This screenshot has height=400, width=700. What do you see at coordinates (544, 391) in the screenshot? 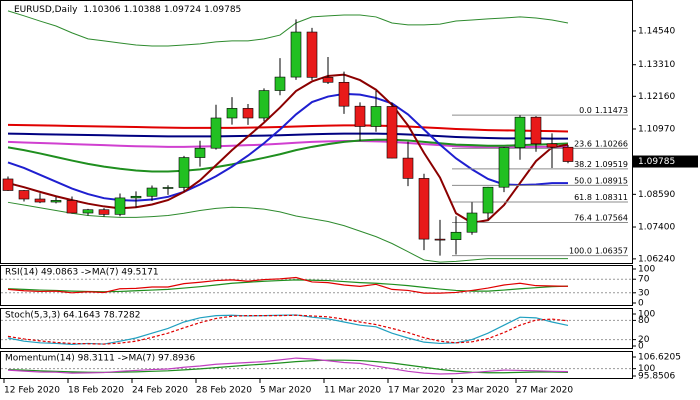
I see `x-tick-label: 27 Mar 2020` at bounding box center [544, 391].